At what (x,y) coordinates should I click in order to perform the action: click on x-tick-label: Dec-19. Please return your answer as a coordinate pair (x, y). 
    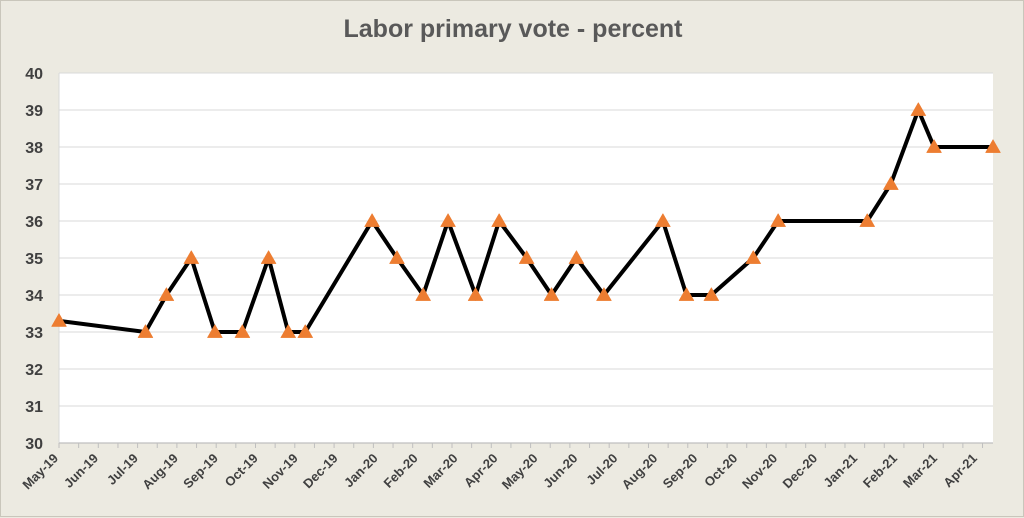
    Looking at the image, I should click on (320, 471).